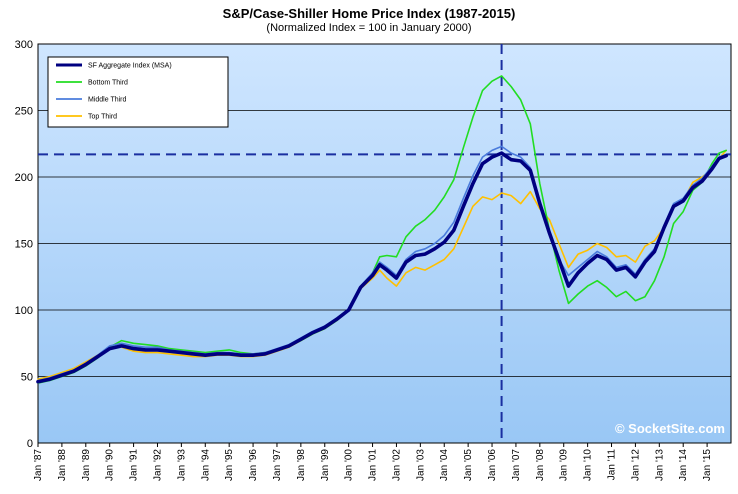 The image size is (738, 494). Describe the element at coordinates (24, 311) in the screenshot. I see `y-tick-label: 100` at that location.